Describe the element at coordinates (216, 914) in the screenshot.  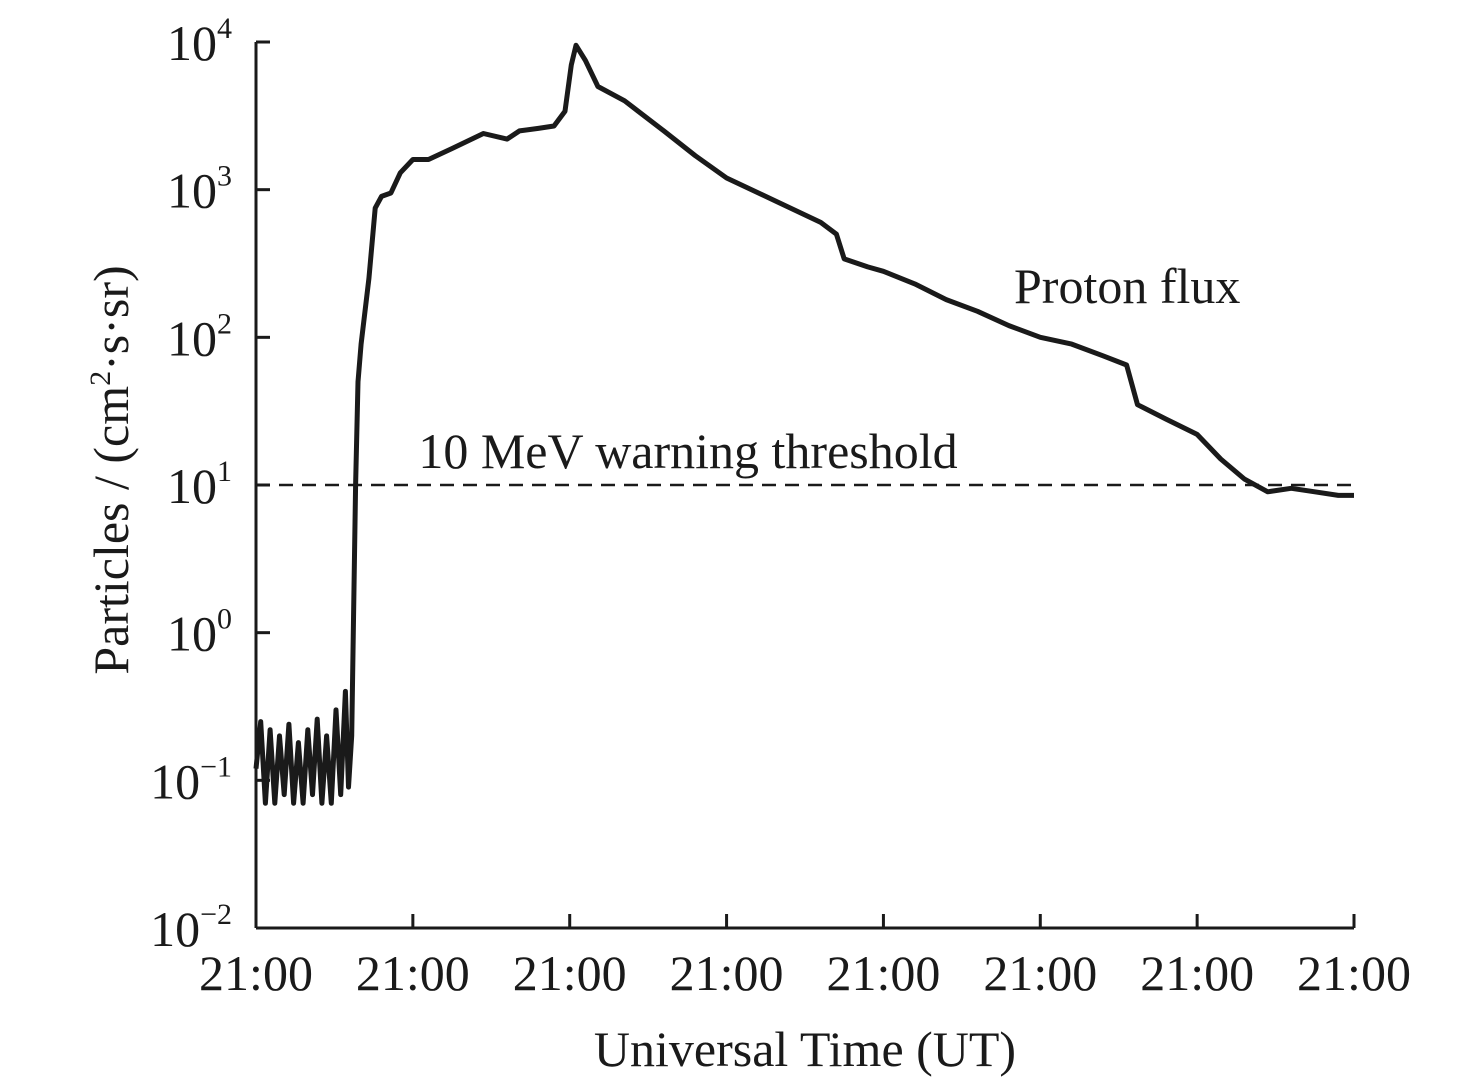
I see `y-tick-label-exponent: −2` at that location.